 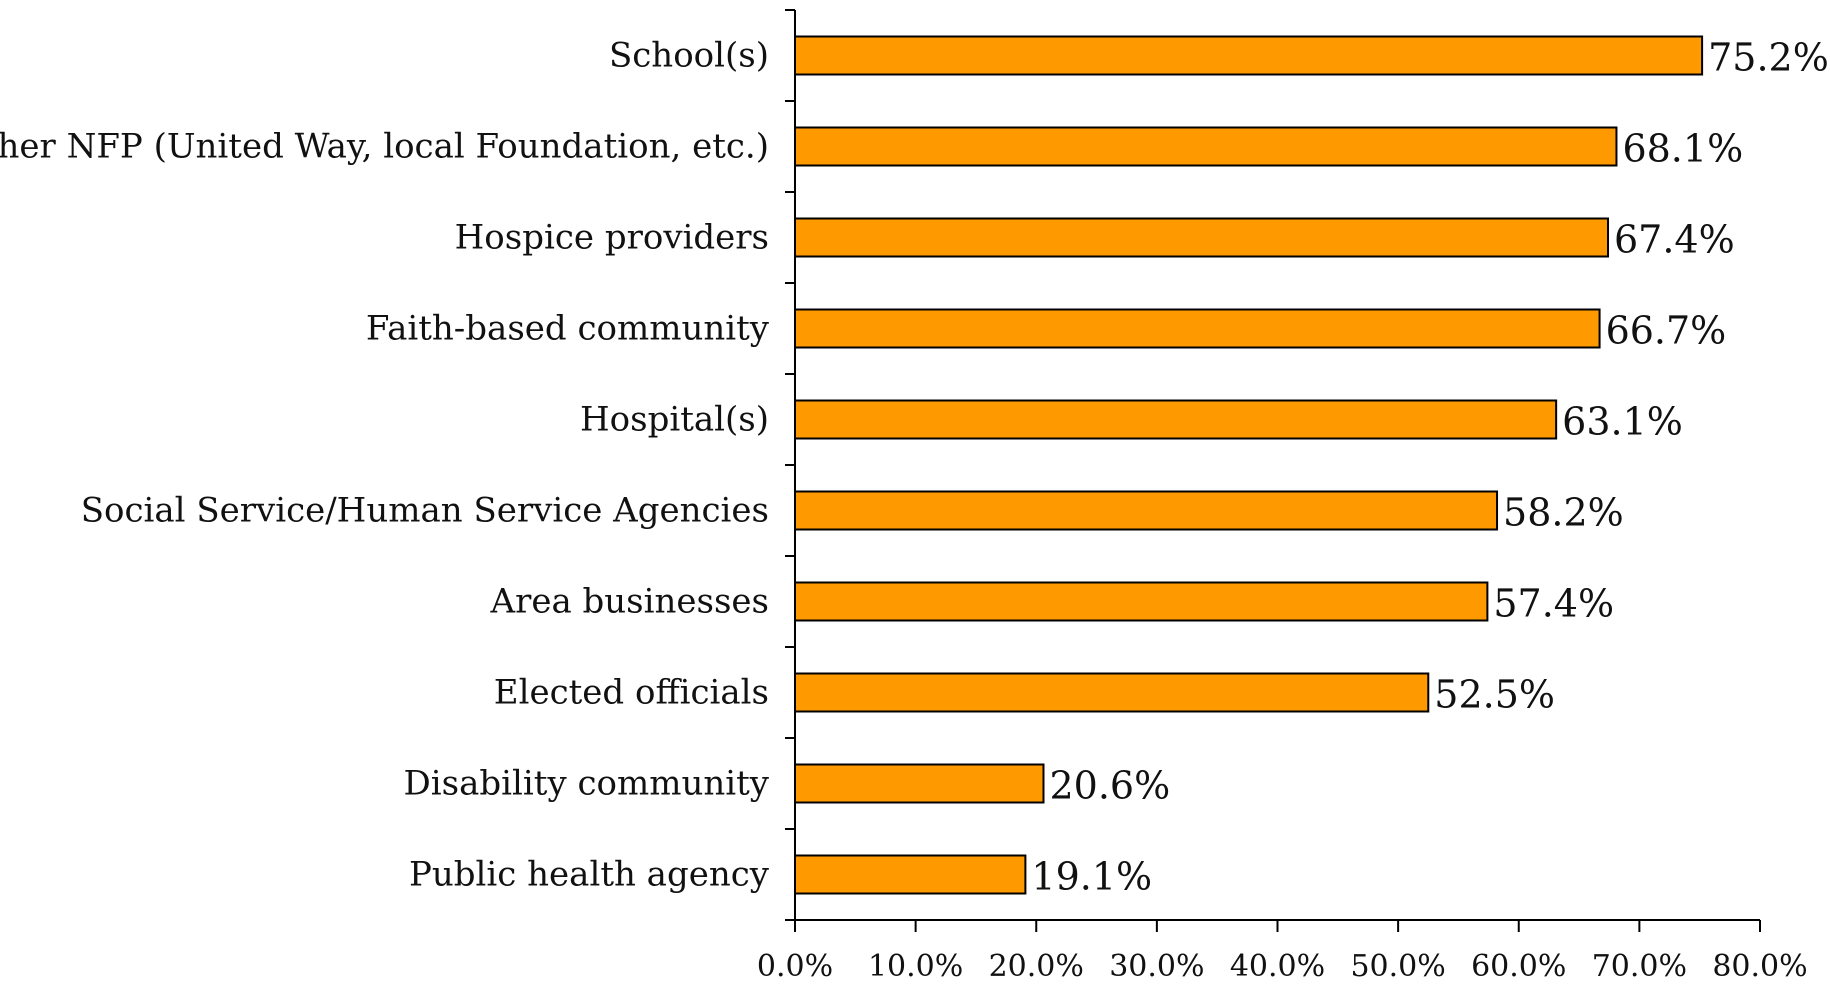 I want to click on value-label: 19.1%, so click(x=1091, y=877).